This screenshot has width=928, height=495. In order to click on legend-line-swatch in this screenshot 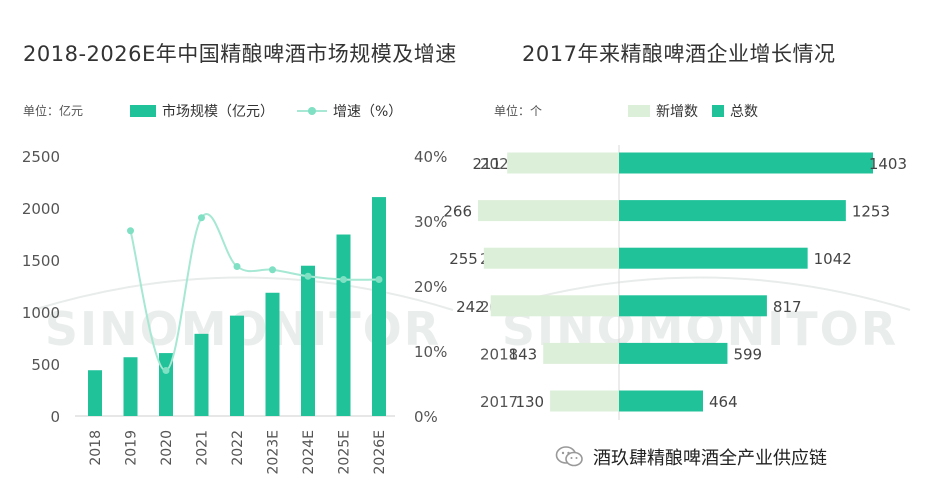, I will do `click(312, 111)`.